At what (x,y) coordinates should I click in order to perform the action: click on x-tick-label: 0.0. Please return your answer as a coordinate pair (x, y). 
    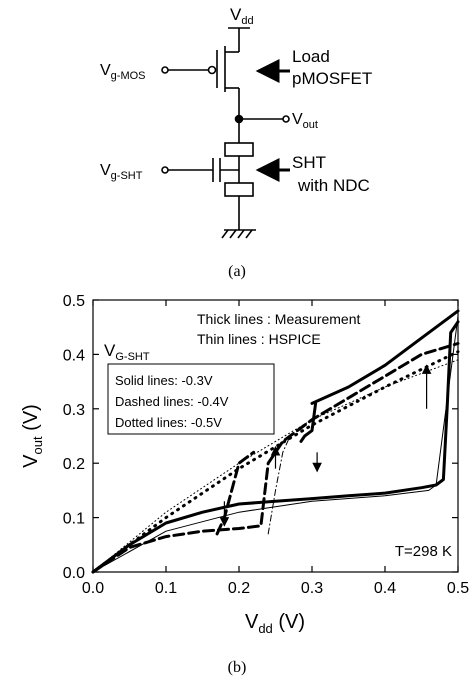
    Looking at the image, I should click on (93, 588).